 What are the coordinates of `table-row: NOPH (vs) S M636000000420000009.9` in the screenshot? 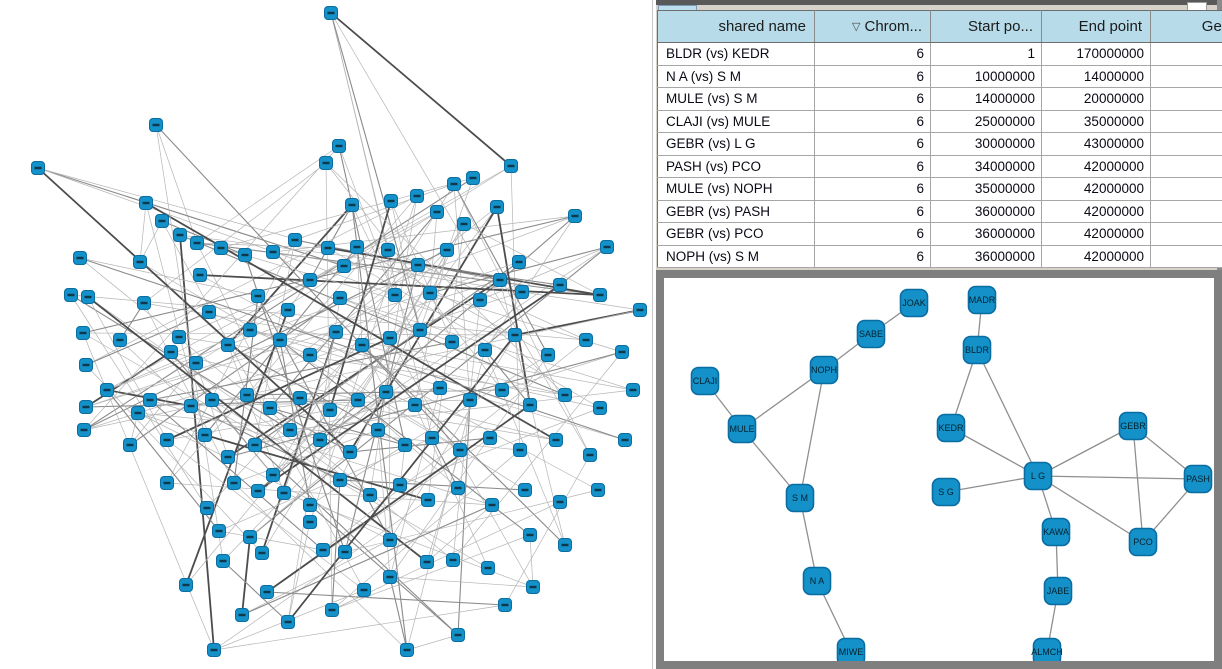 It's located at (939, 256).